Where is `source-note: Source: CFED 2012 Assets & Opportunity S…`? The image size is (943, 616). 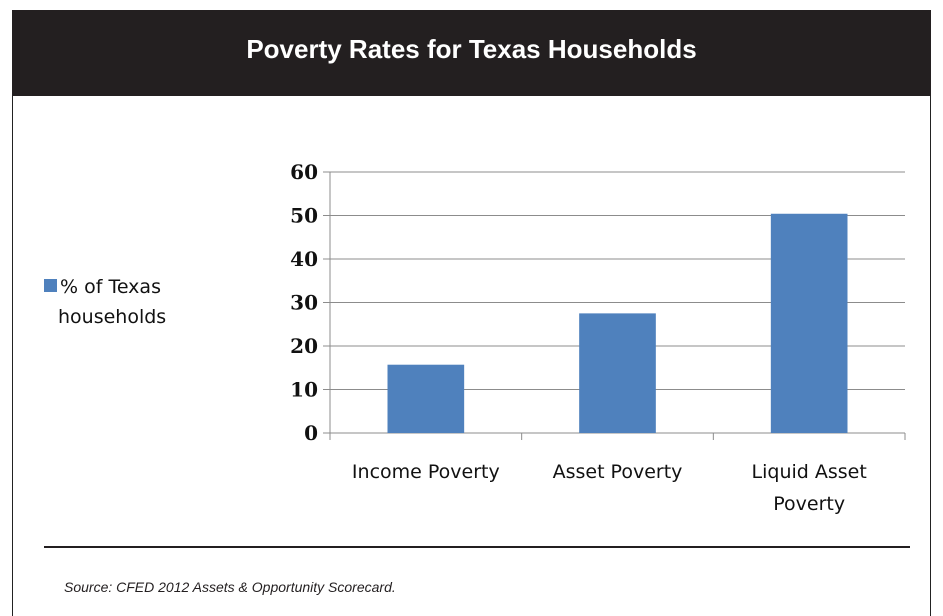
source-note: Source: CFED 2012 Assets & Opportunity S… is located at coordinates (230, 587).